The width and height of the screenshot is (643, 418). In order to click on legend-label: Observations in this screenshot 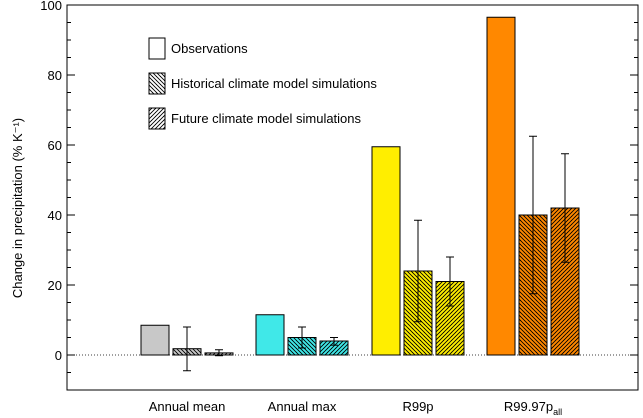, I will do `click(209, 48)`.